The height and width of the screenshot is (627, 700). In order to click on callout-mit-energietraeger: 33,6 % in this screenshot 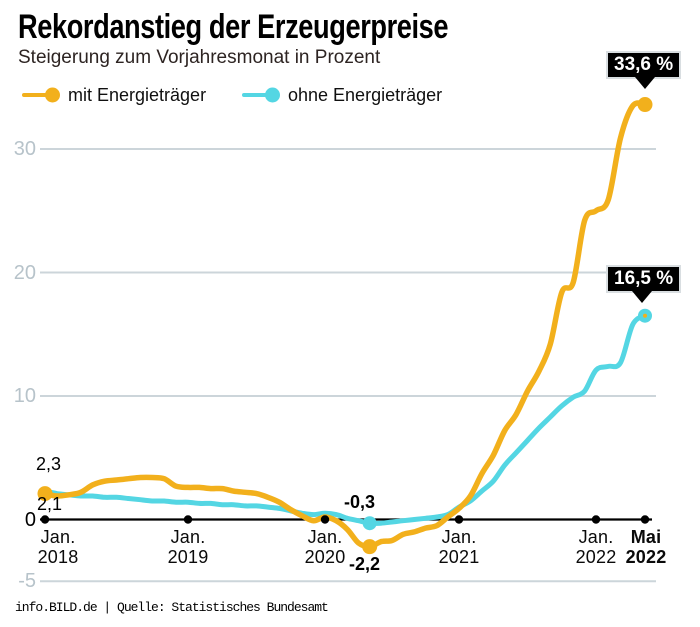, I will do `click(644, 70)`.